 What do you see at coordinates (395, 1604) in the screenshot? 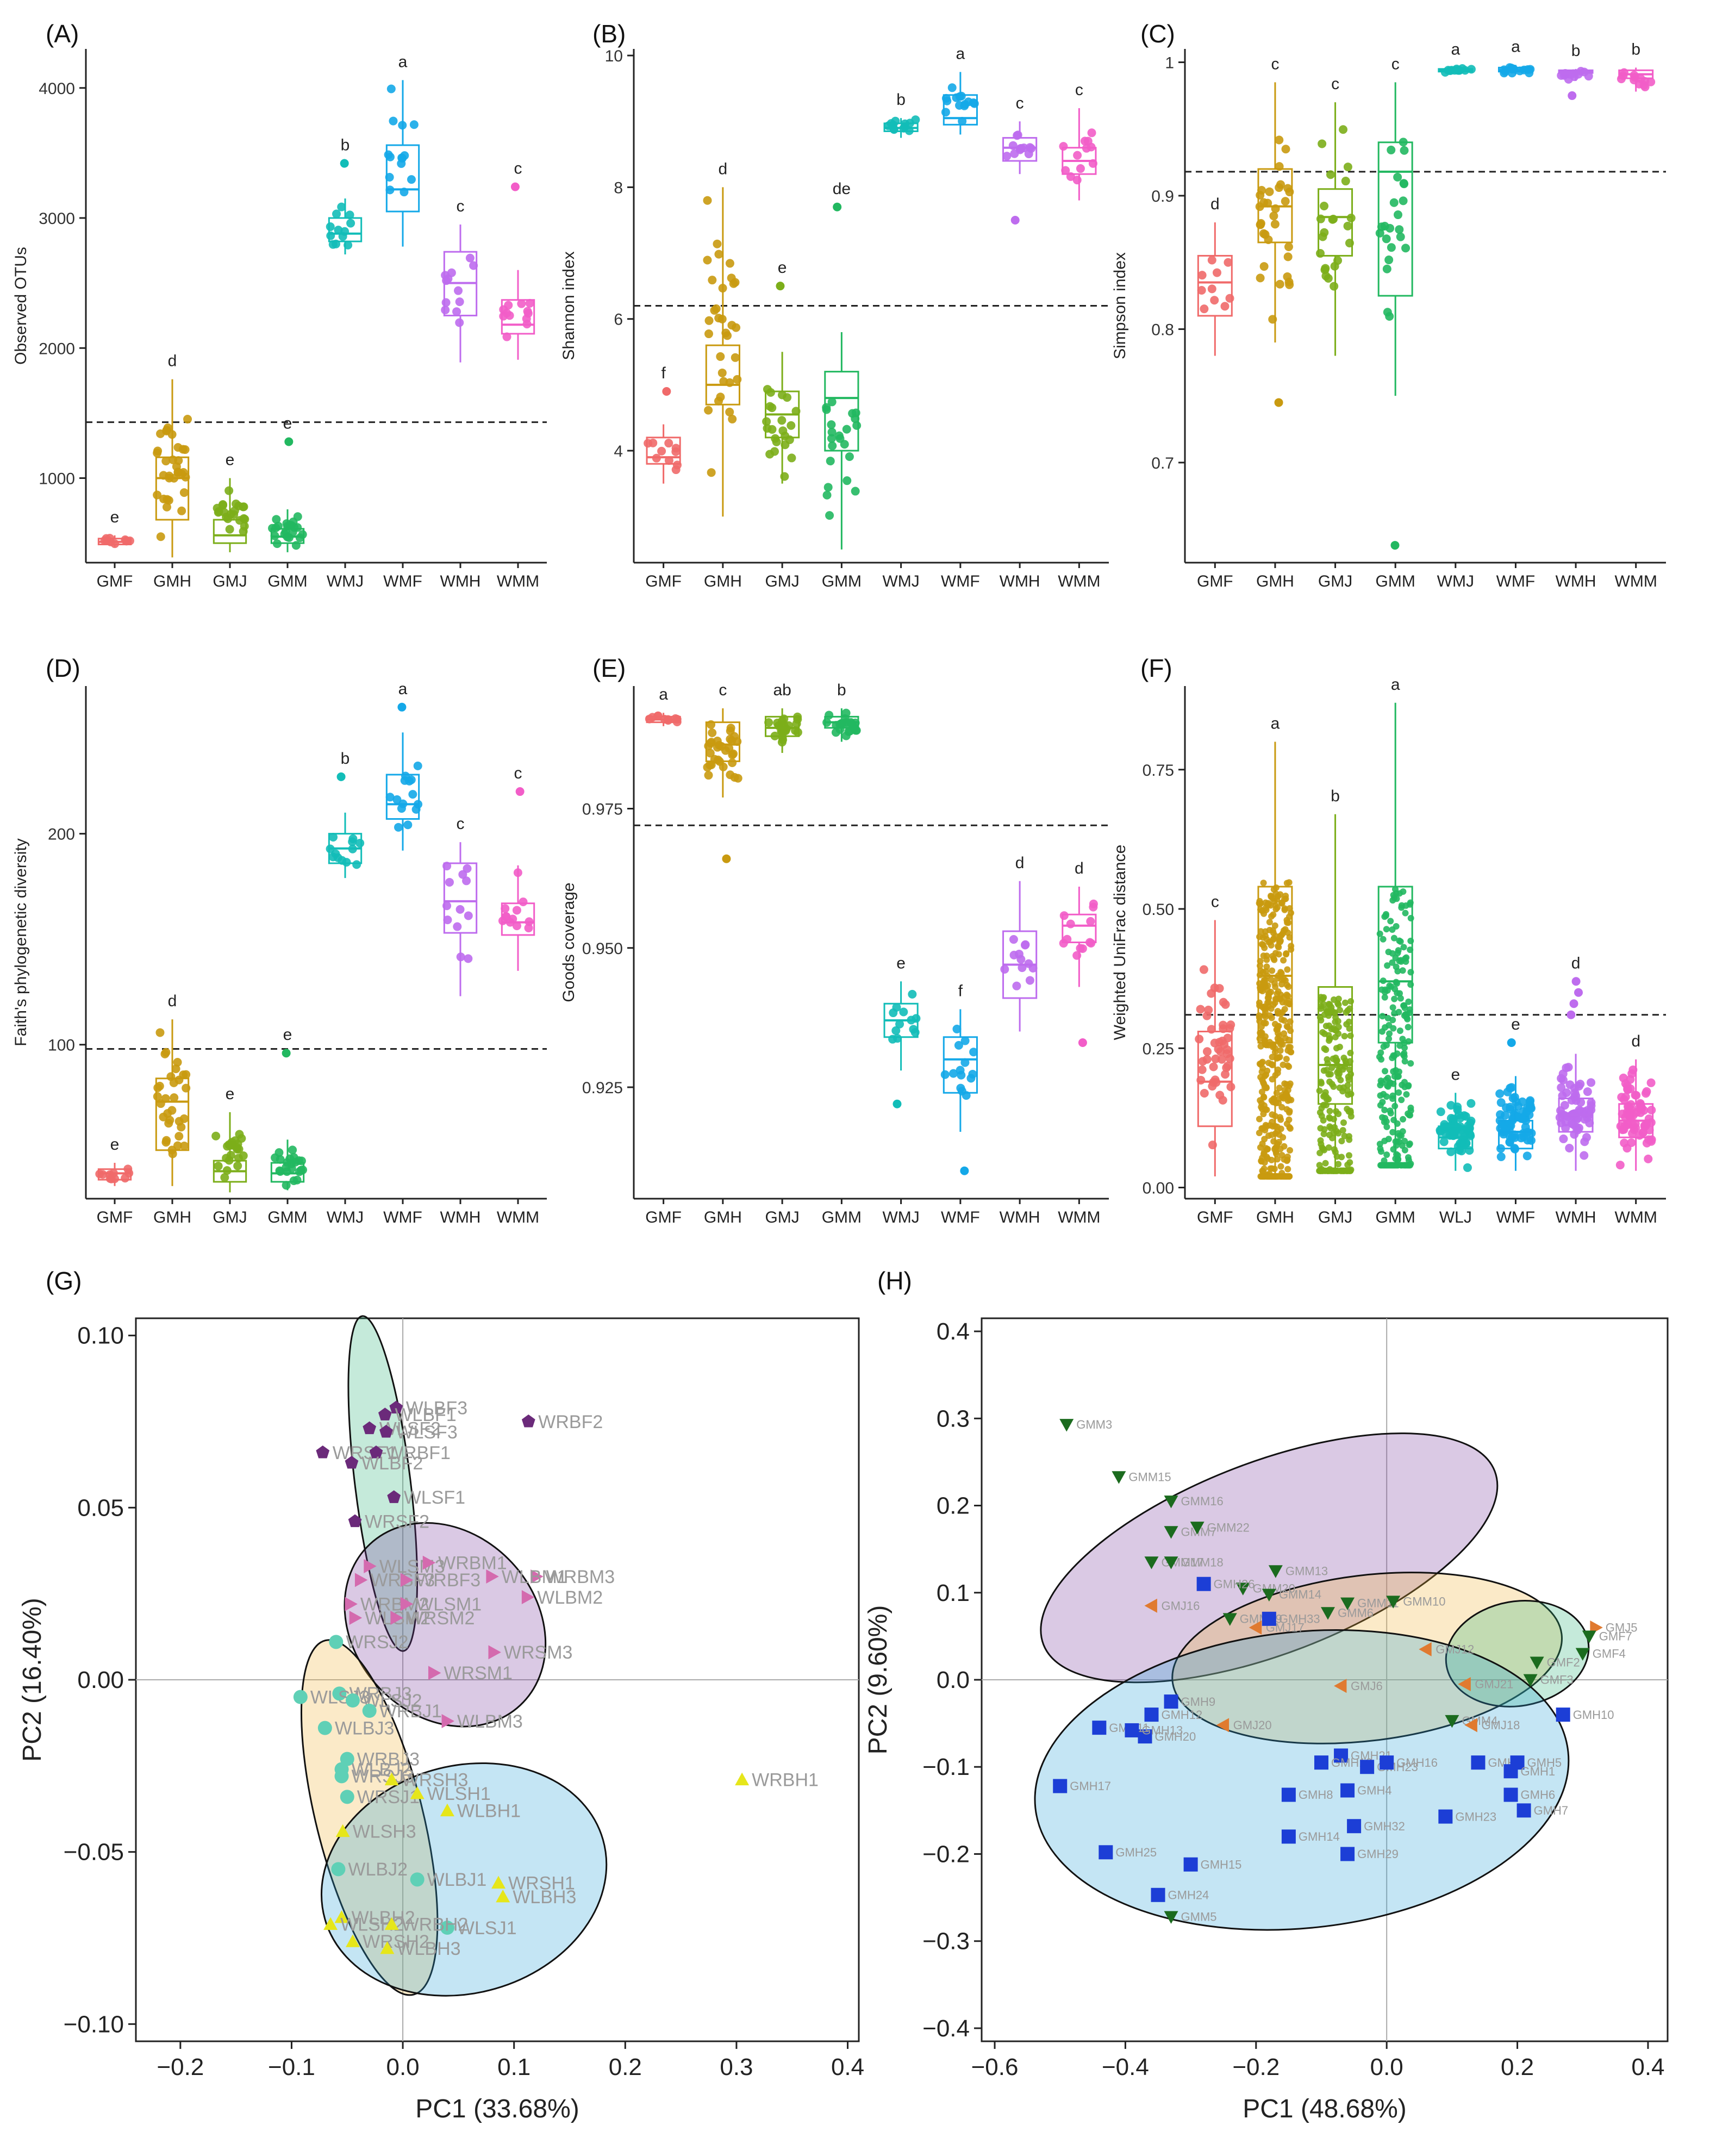
I see `sample-label: WRBM2` at bounding box center [395, 1604].